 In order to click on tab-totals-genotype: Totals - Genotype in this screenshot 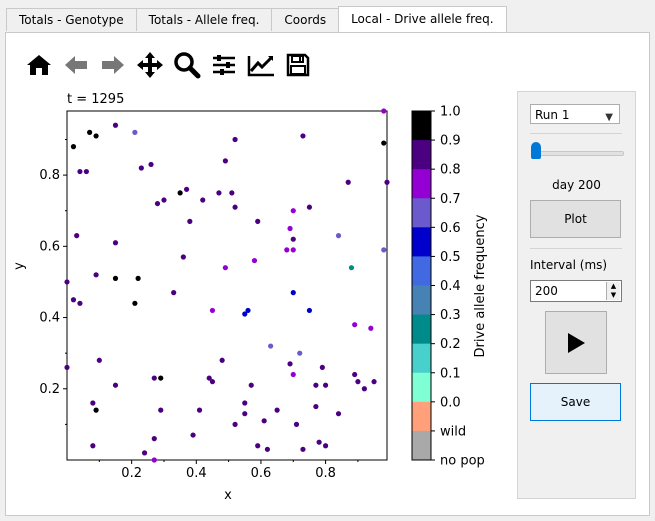, I will do `click(71, 19)`.